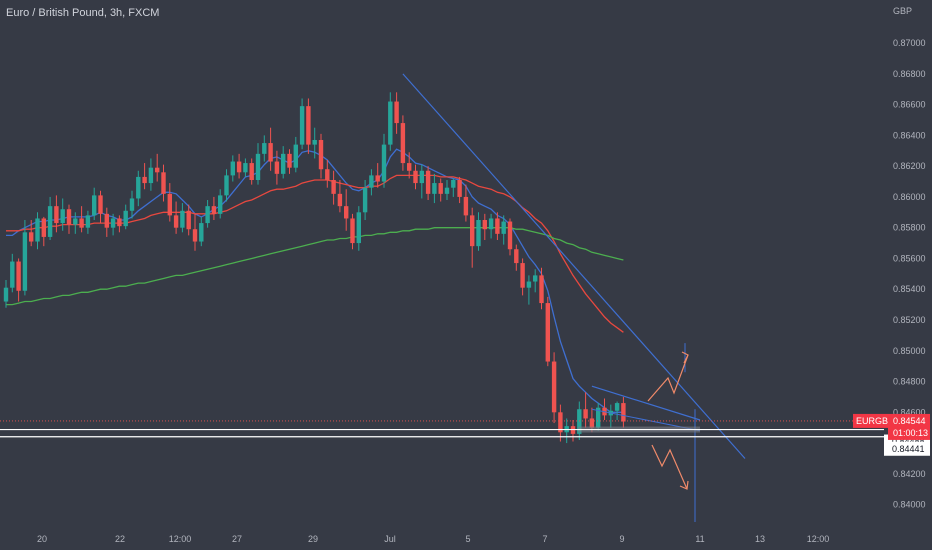 The width and height of the screenshot is (932, 550). Describe the element at coordinates (621, 539) in the screenshot. I see `x-tick-label: 9` at that location.